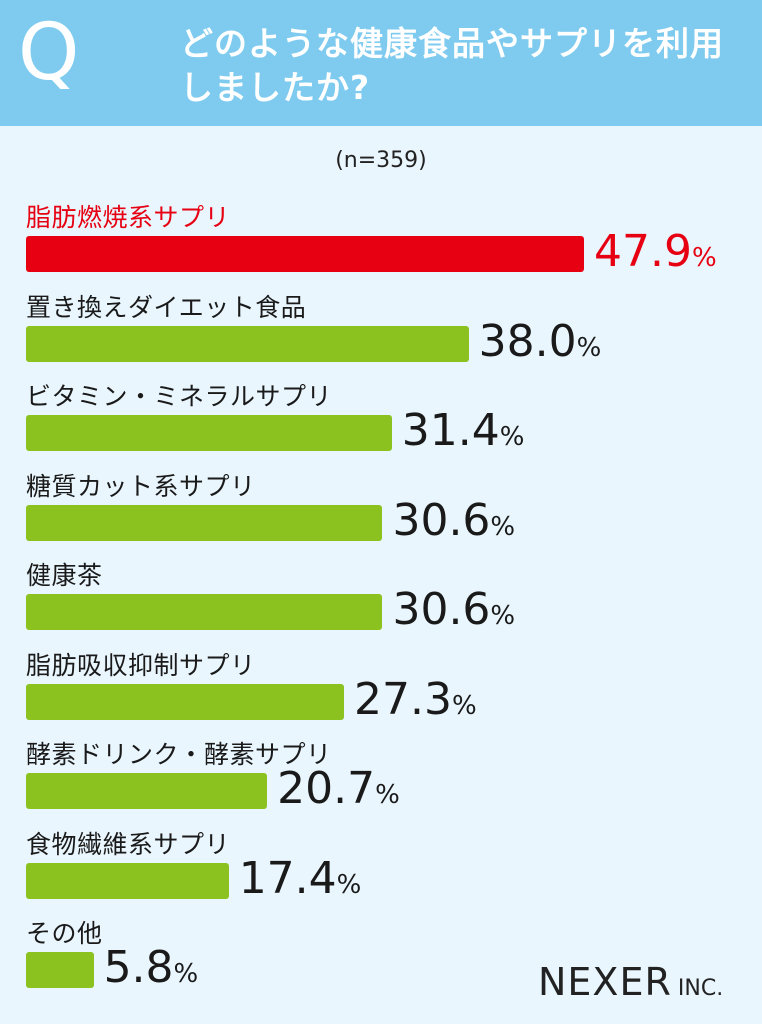 The image size is (762, 1024). I want to click on category-label: 糖質カット系サプリ, so click(141, 486).